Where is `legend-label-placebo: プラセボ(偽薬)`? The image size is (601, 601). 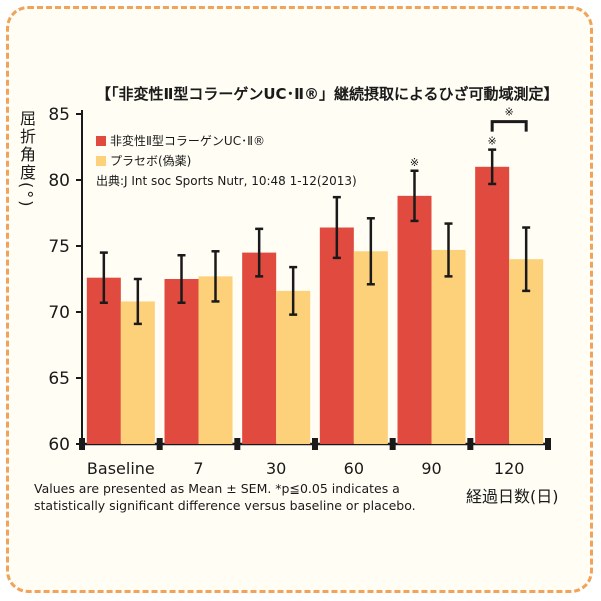
legend-label-placebo: プラセボ(偽薬) is located at coordinates (151, 161).